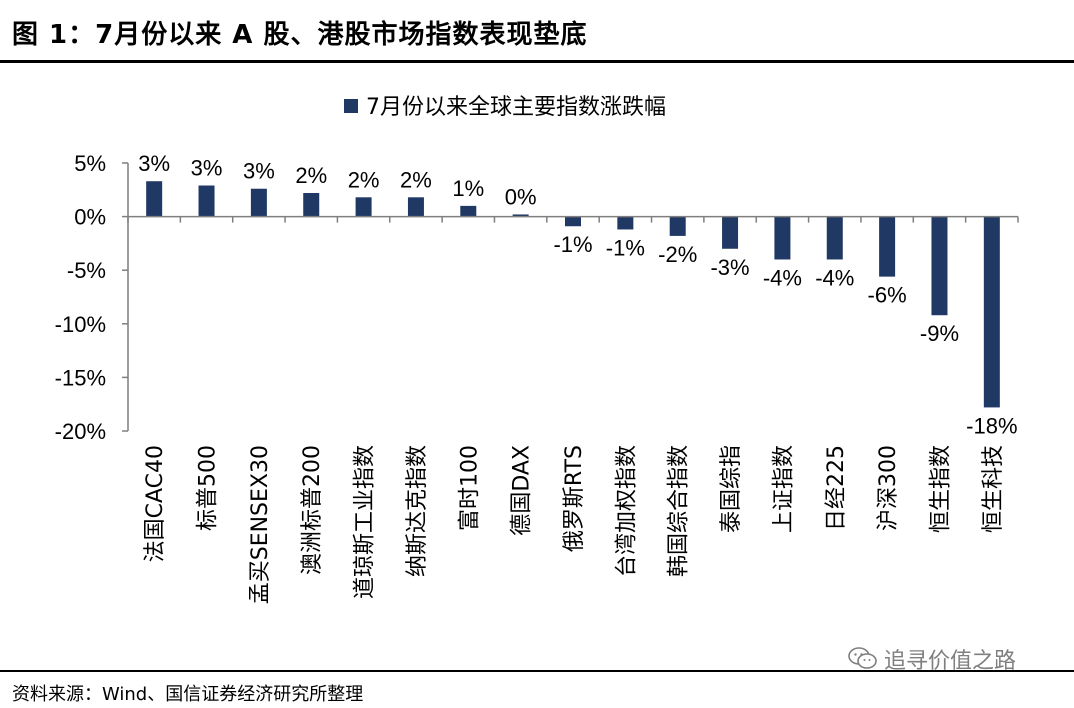  I want to click on y-tick-label: -15%, so click(80, 377).